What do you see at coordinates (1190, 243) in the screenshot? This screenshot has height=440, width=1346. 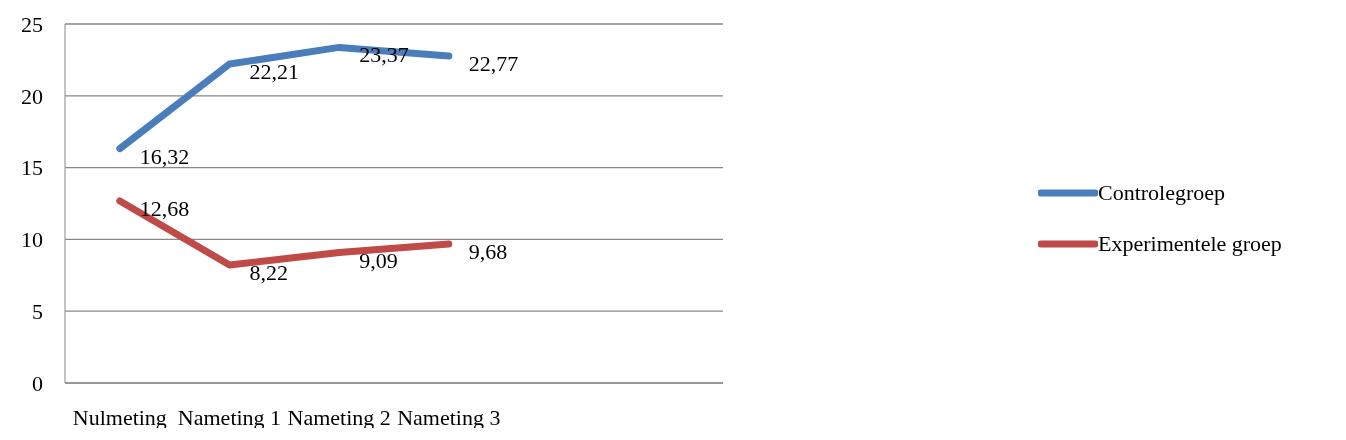 I see `legend-label: Experimentele groep` at bounding box center [1190, 243].